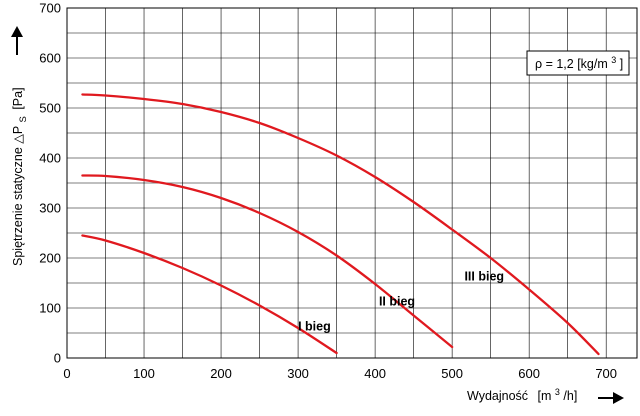  What do you see at coordinates (529, 373) in the screenshot?
I see `x-tick-label: 600` at bounding box center [529, 373].